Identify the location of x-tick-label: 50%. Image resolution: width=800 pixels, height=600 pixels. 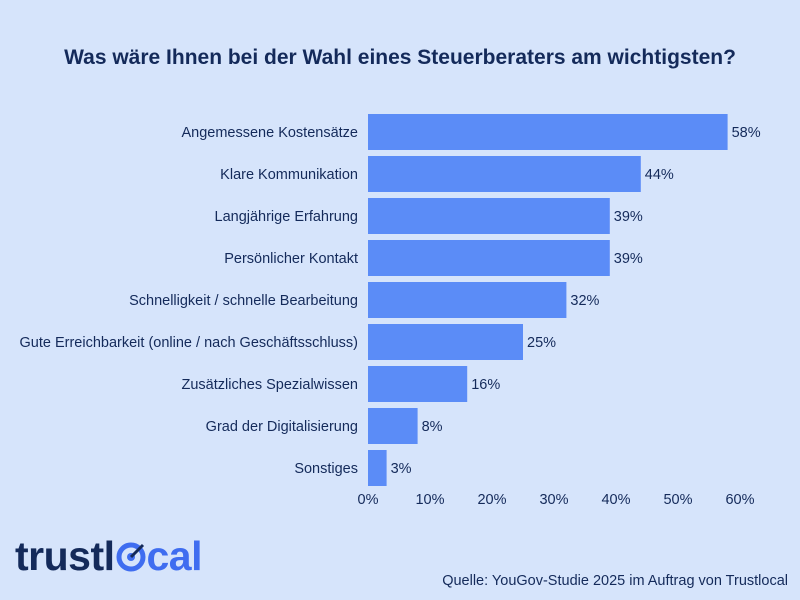
(677, 500).